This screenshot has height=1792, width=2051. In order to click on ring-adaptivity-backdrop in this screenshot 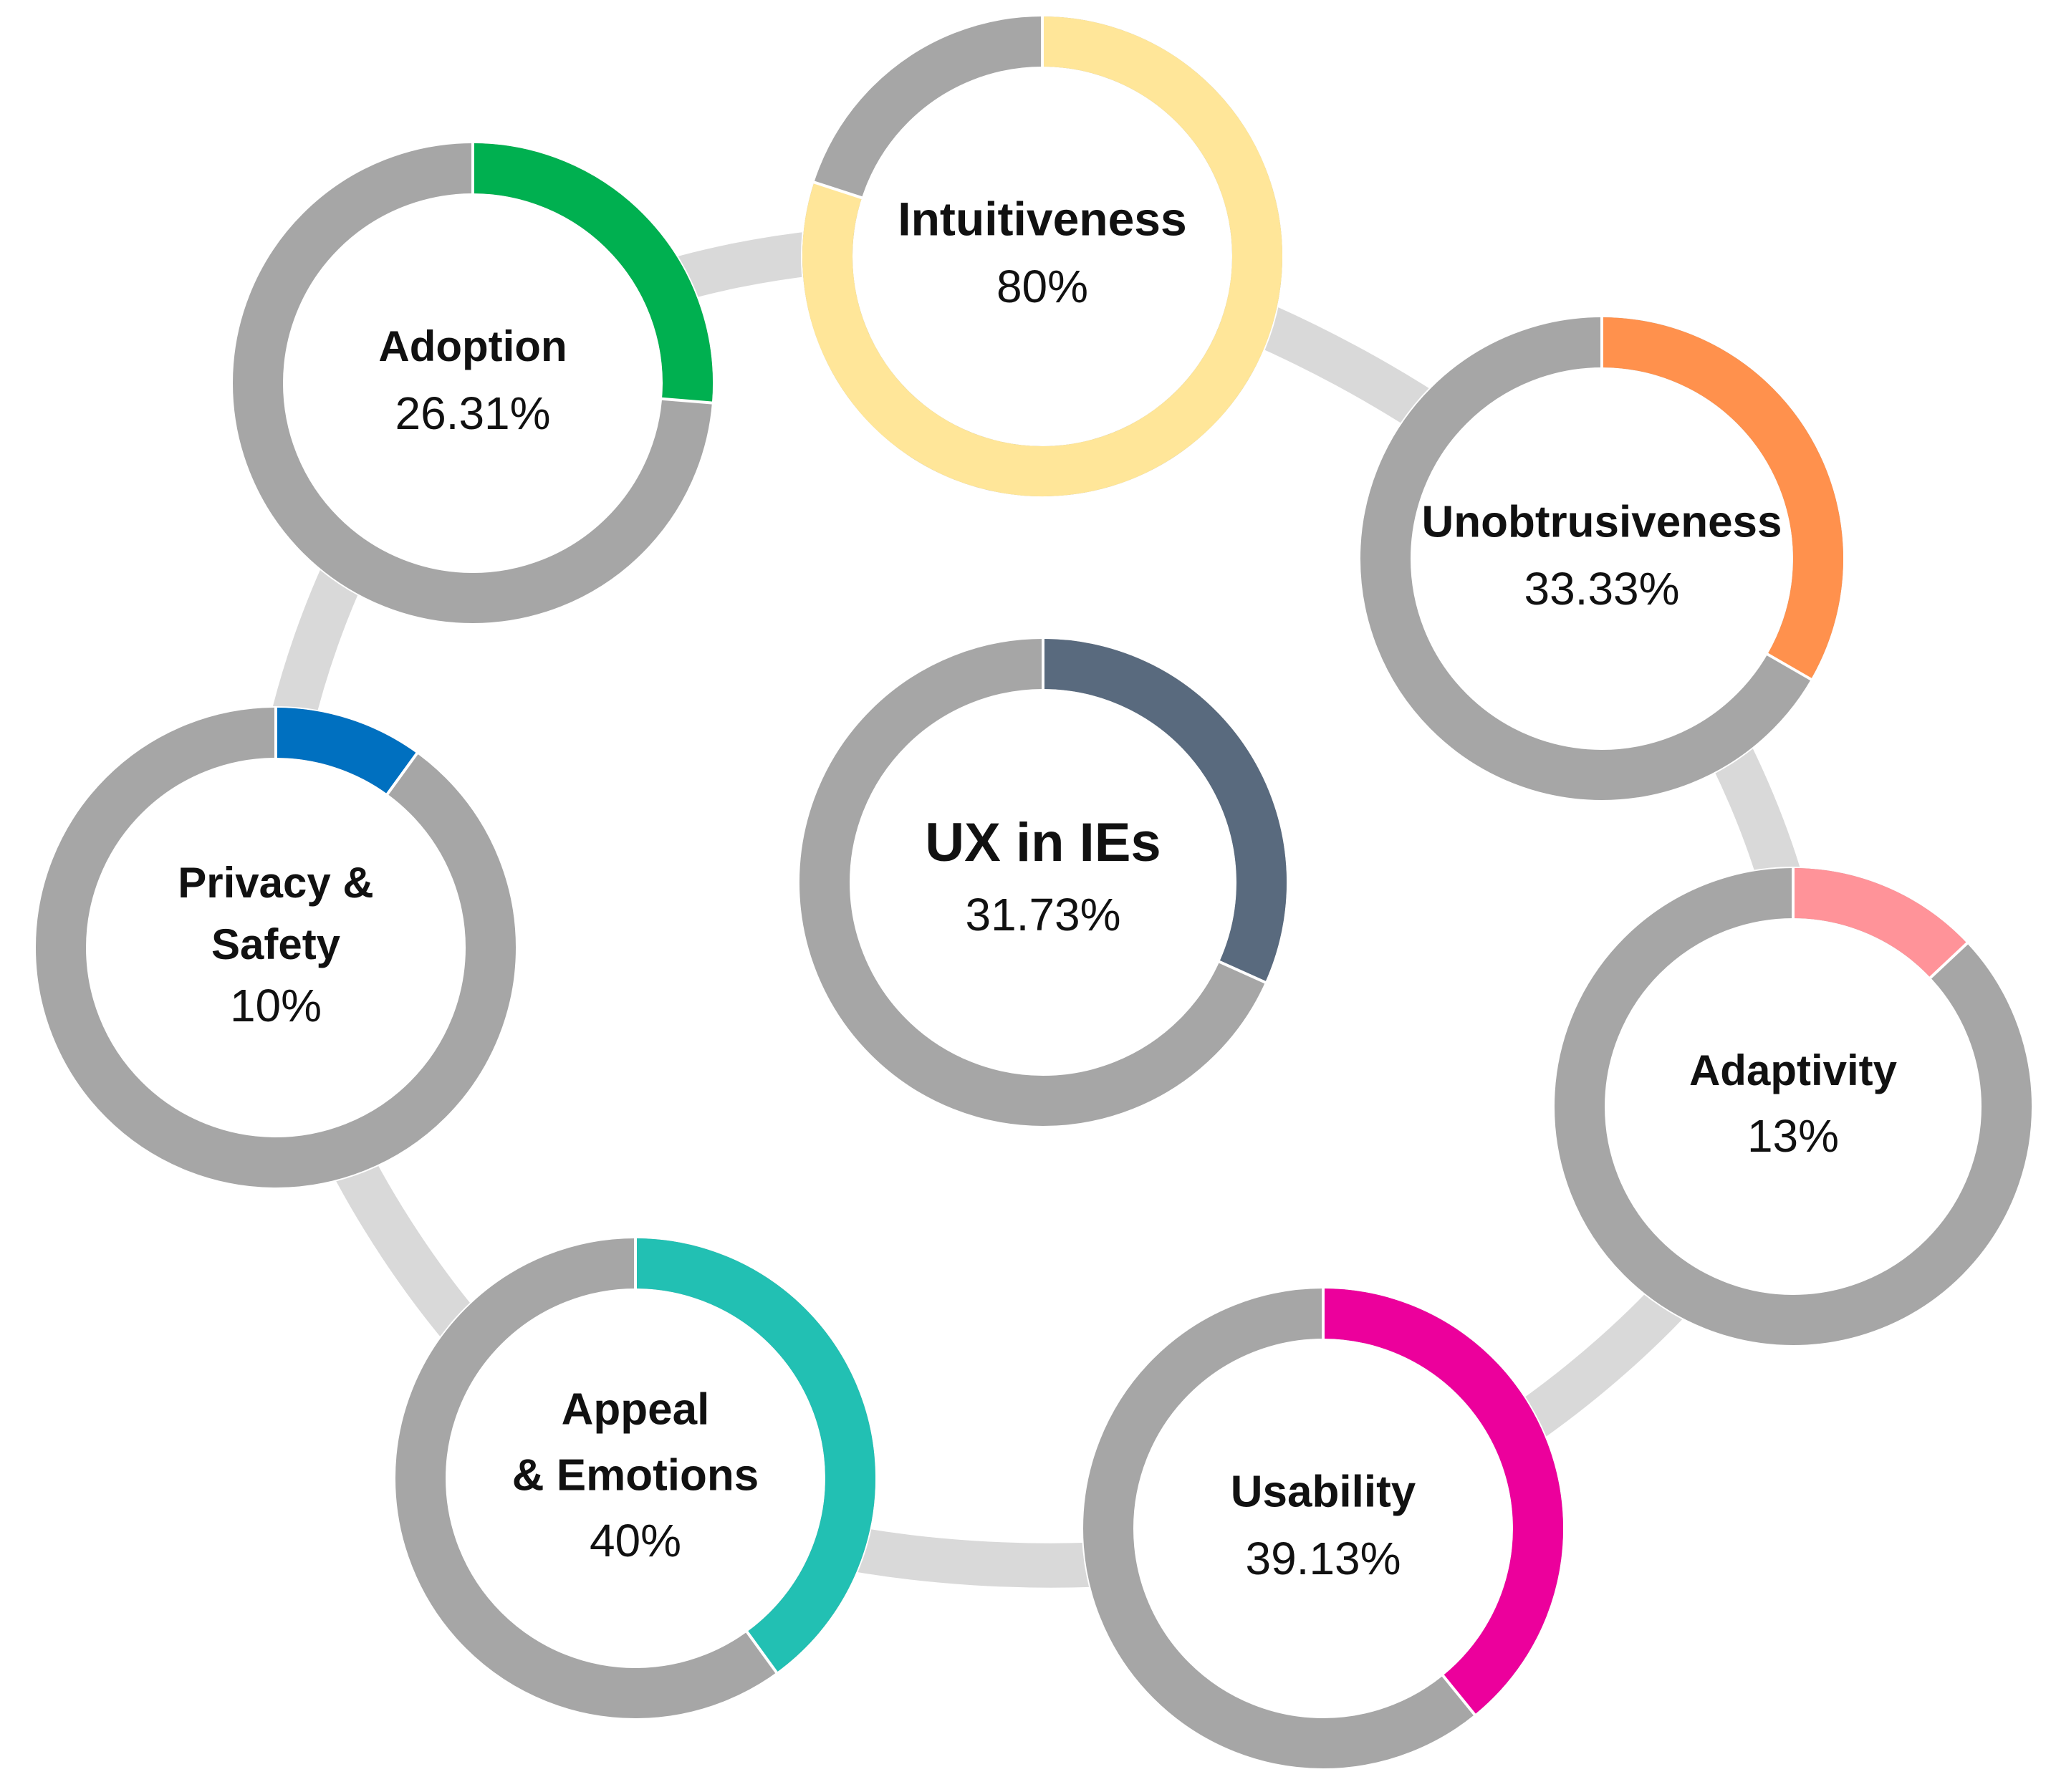, I will do `click(1793, 1107)`.